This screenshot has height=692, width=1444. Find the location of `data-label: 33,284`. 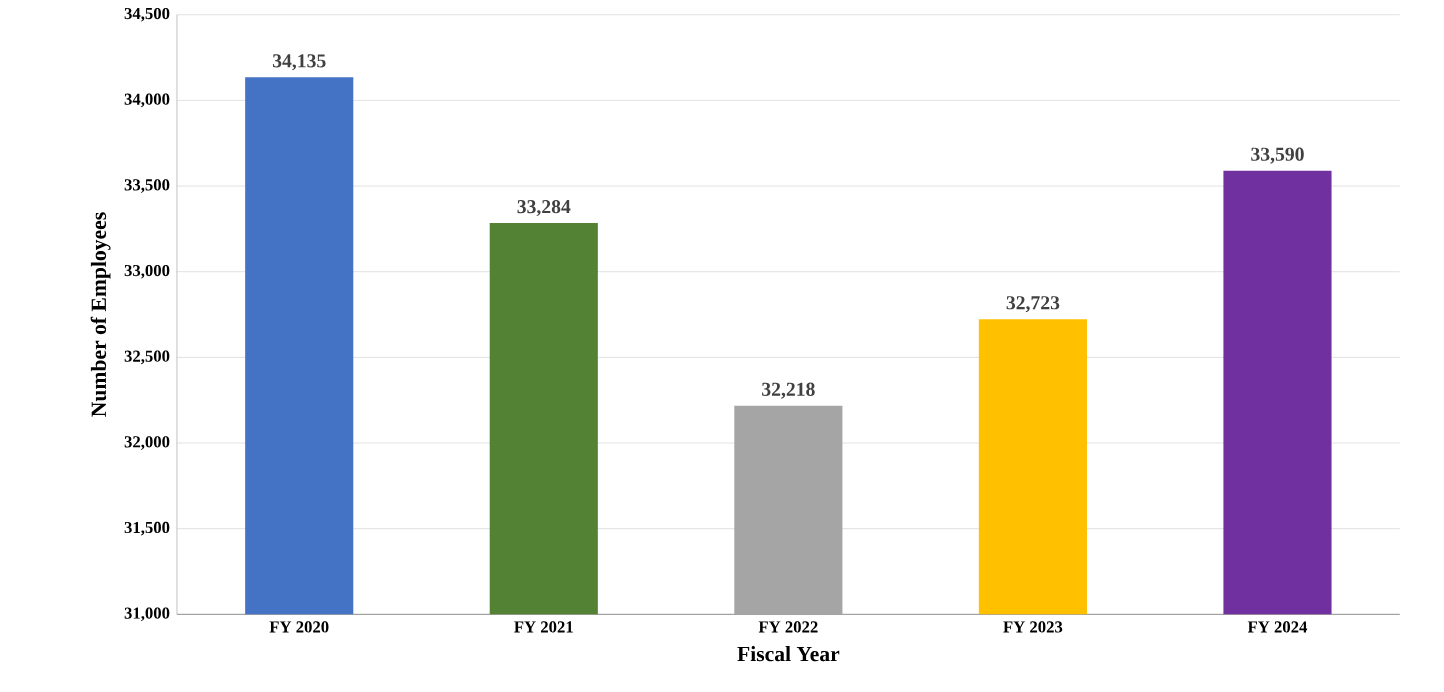

data-label: 33,284 is located at coordinates (544, 208).